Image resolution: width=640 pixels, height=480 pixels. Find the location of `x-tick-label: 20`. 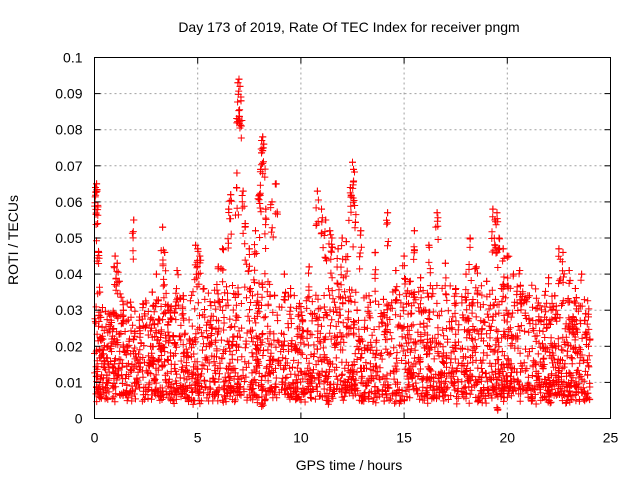

x-tick-label: 20 is located at coordinates (508, 438).